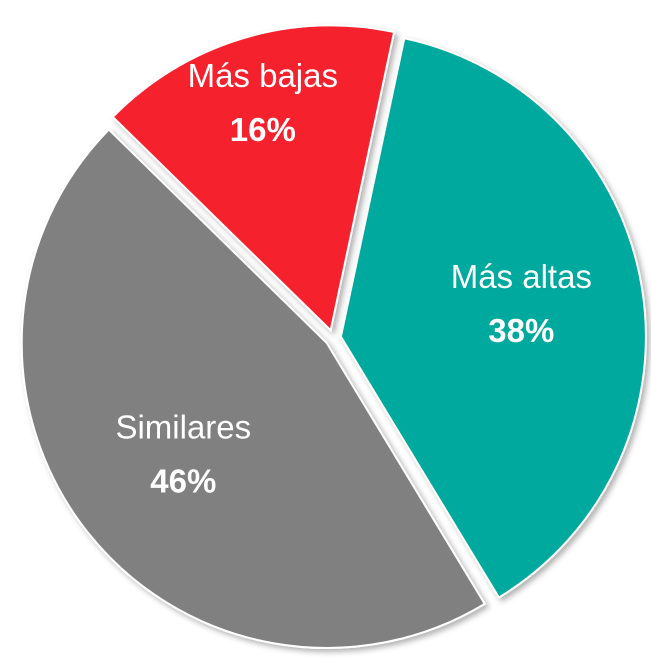 This screenshot has width=651, height=659. I want to click on slice-value-label: 46%, so click(183, 480).